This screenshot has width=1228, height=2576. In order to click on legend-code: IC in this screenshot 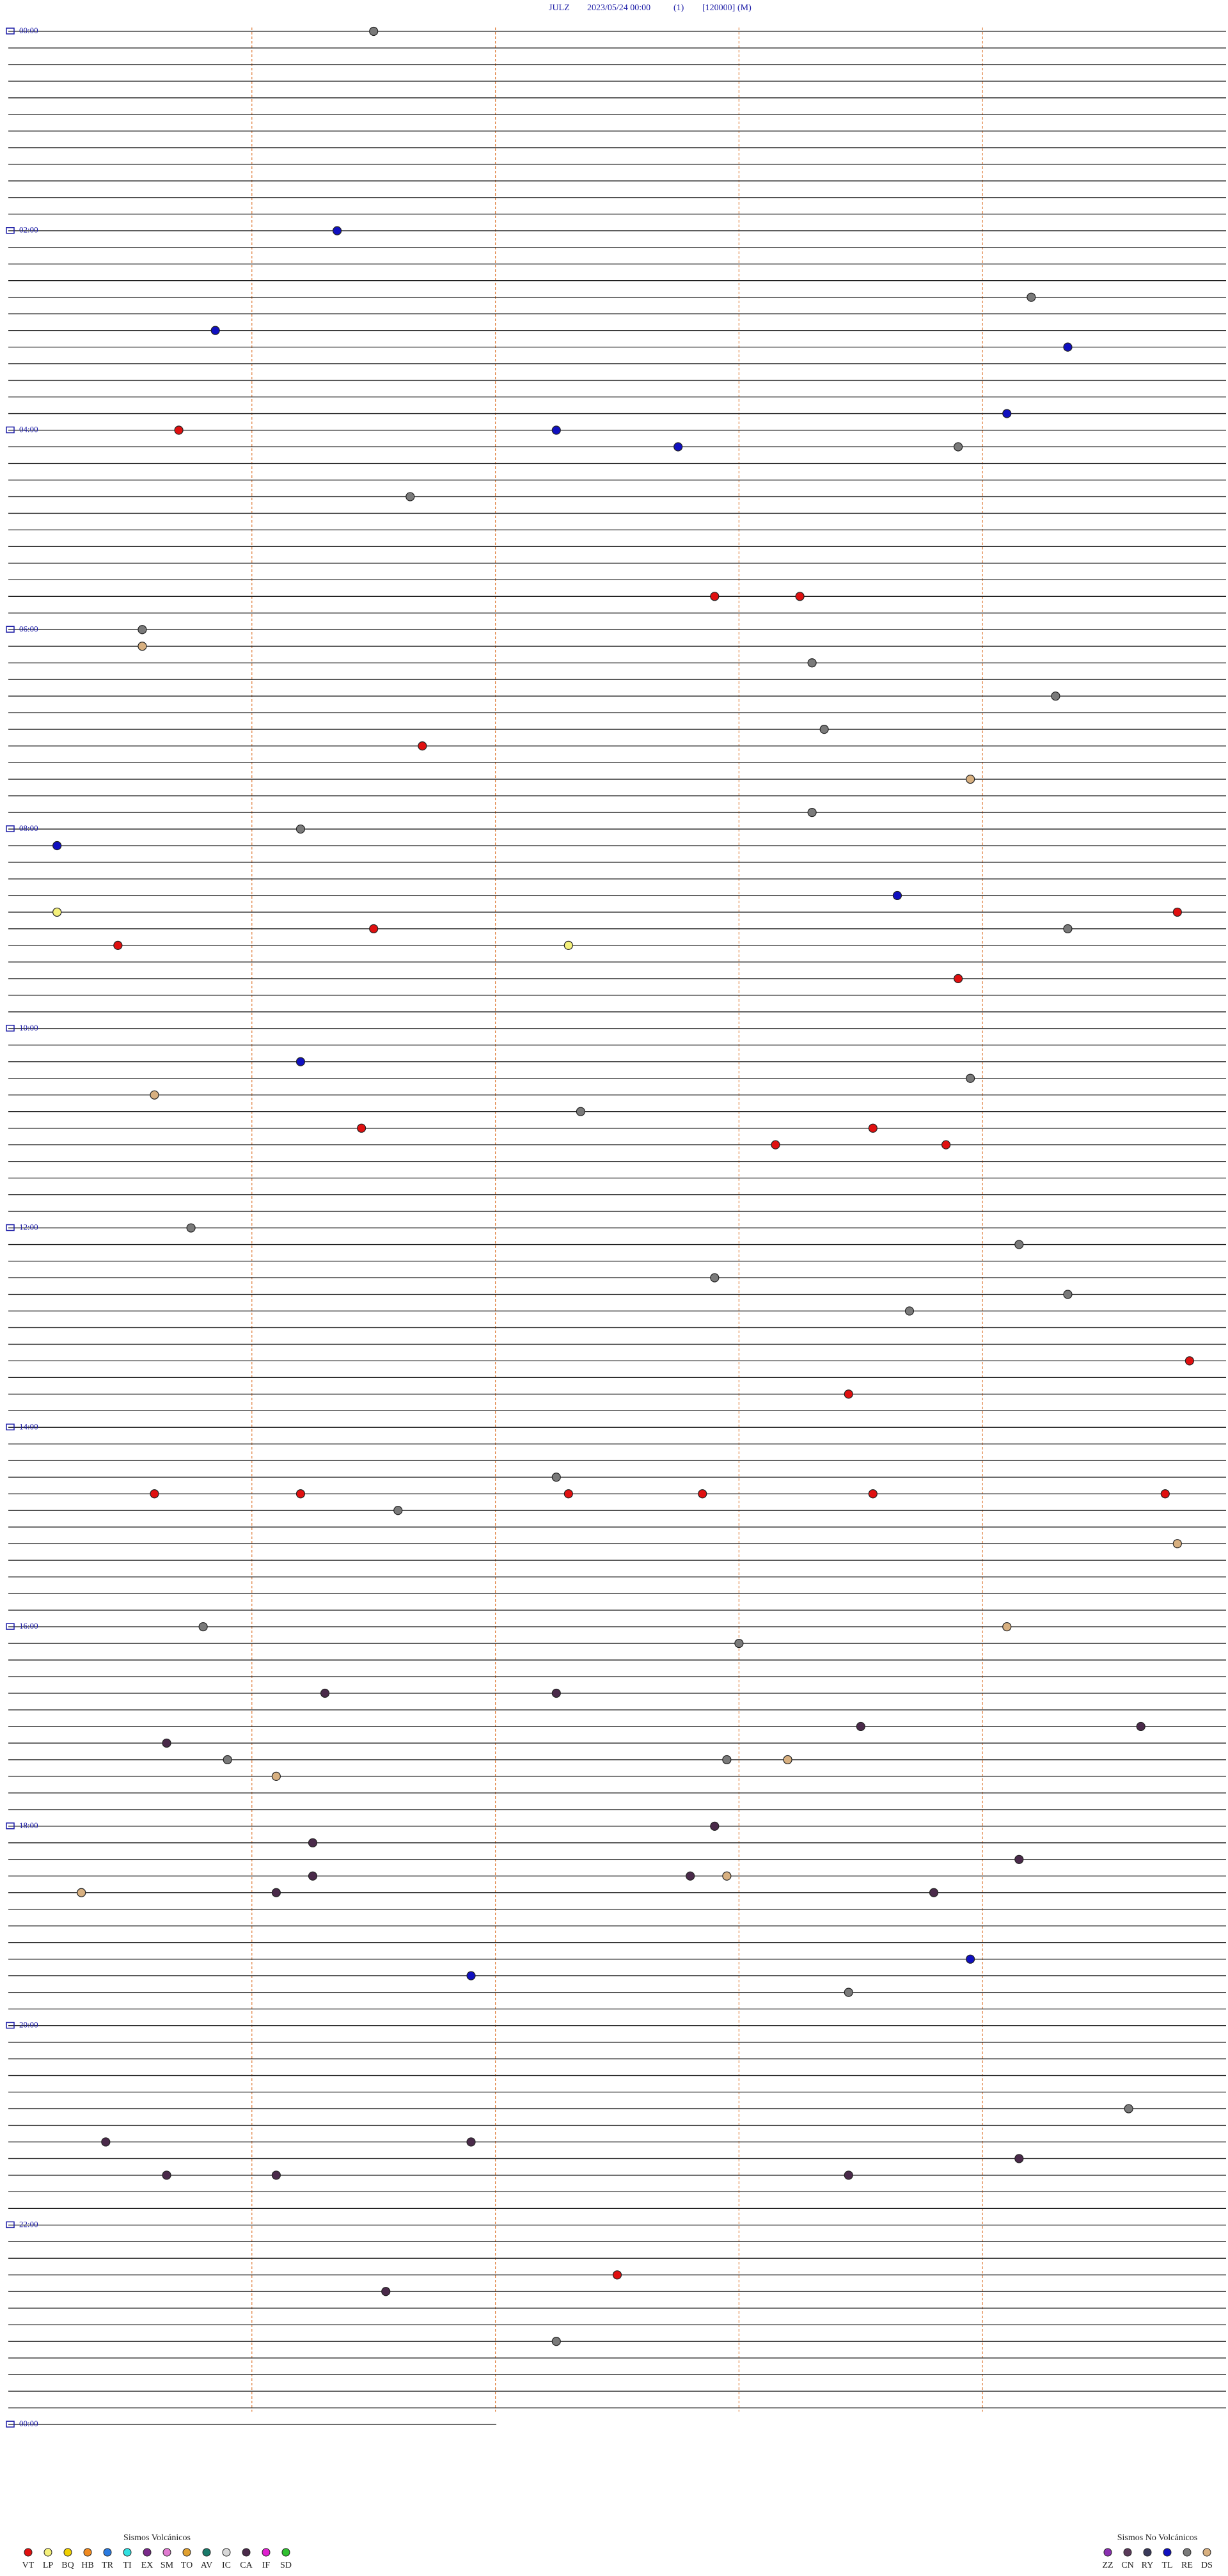, I will do `click(226, 2565)`.